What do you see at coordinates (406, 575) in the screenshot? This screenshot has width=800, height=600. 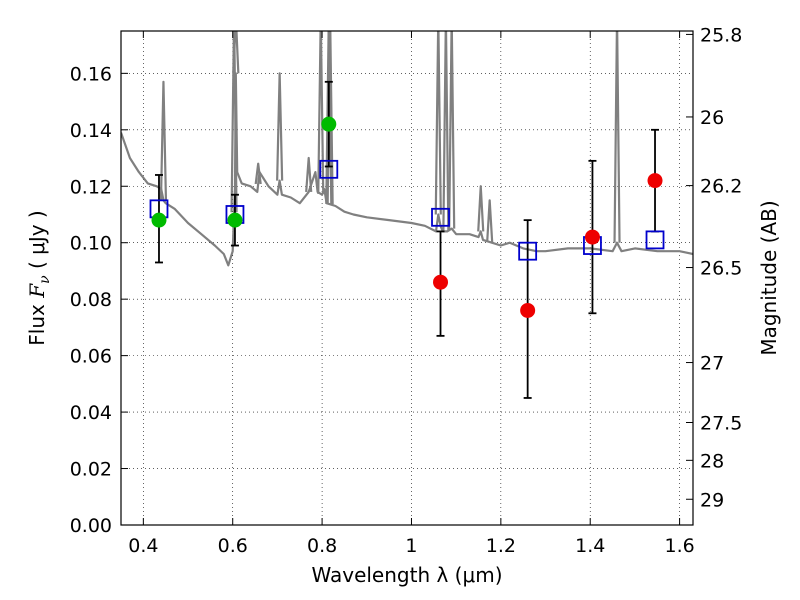 I see `x-axis-label: Wavelength λ (μm)` at bounding box center [406, 575].